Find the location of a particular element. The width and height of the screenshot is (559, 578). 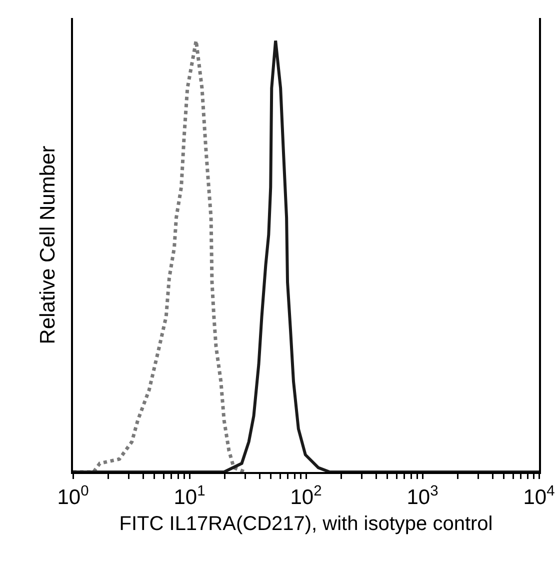

x-axis-title: FITC IL17RA(CD217), with isotype control is located at coordinates (306, 524).